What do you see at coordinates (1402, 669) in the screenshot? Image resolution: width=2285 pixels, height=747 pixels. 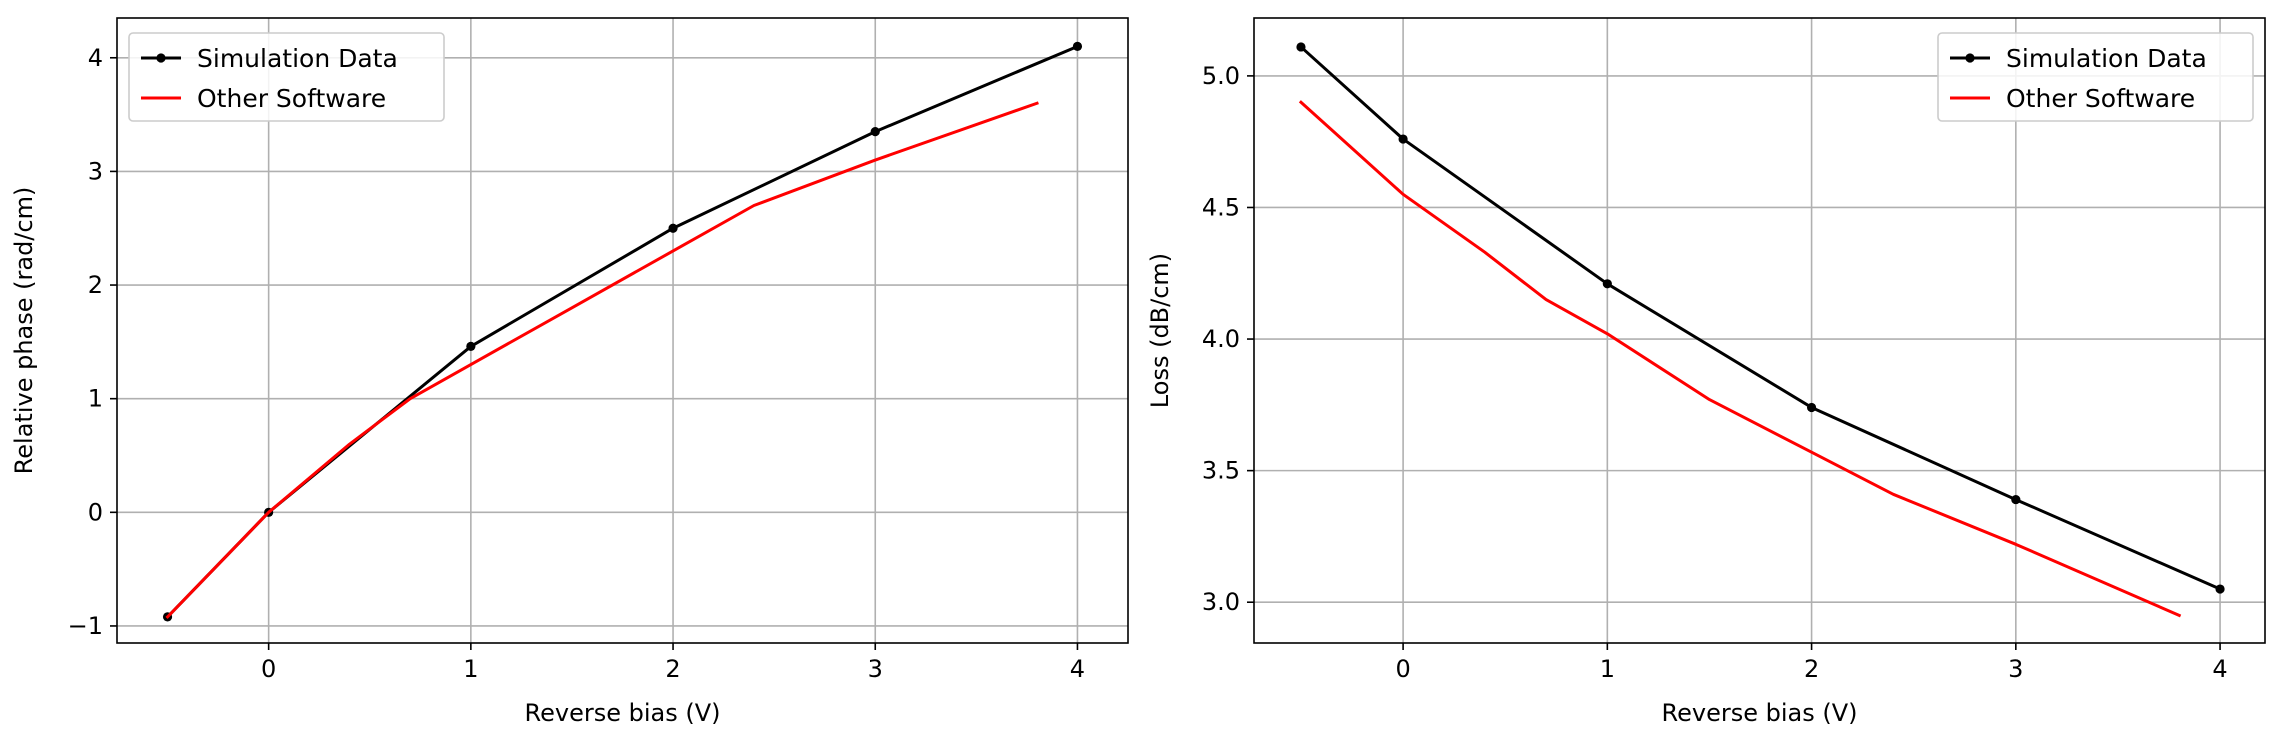 I see `panel-2-xtick-label-0: 0` at bounding box center [1402, 669].